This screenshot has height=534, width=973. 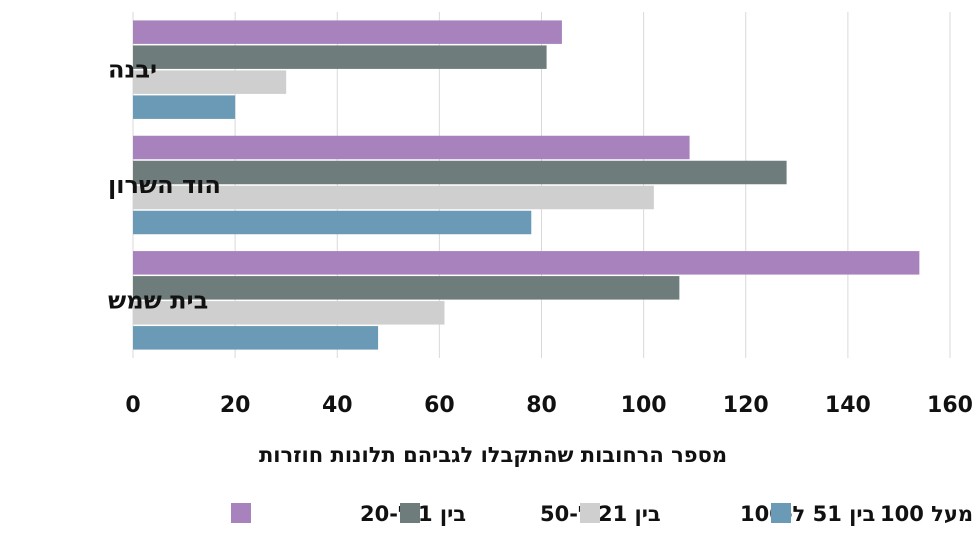 I want to click on x-tick-labels: 0 20 40 60 80 100 120 140 160, so click(x=549, y=405).